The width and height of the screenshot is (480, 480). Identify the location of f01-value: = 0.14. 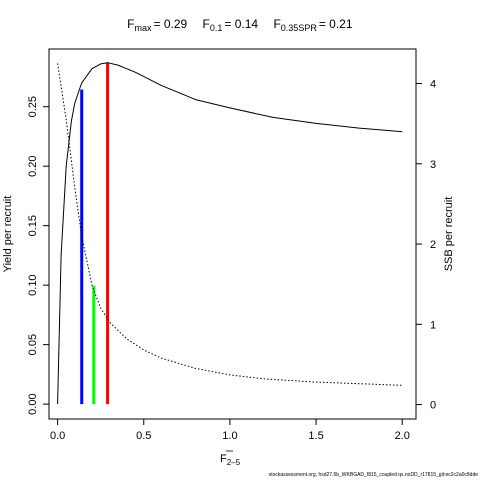
(241, 24).